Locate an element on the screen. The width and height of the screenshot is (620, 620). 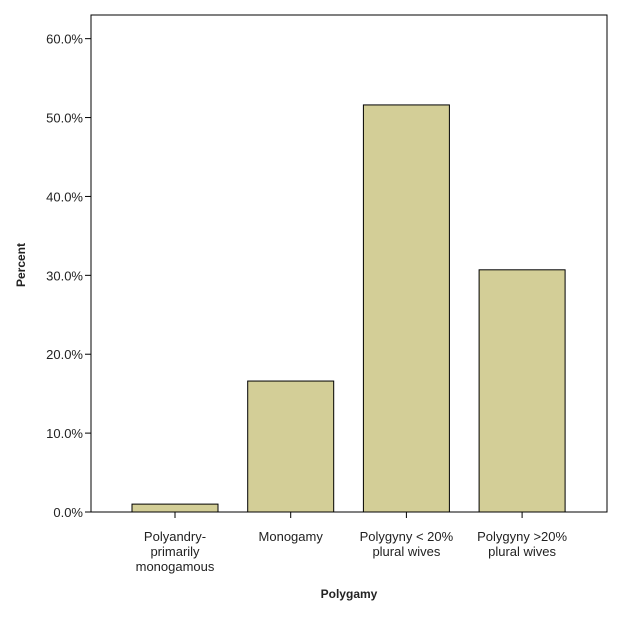
y-tick-label: 50.0% is located at coordinates (64, 118).